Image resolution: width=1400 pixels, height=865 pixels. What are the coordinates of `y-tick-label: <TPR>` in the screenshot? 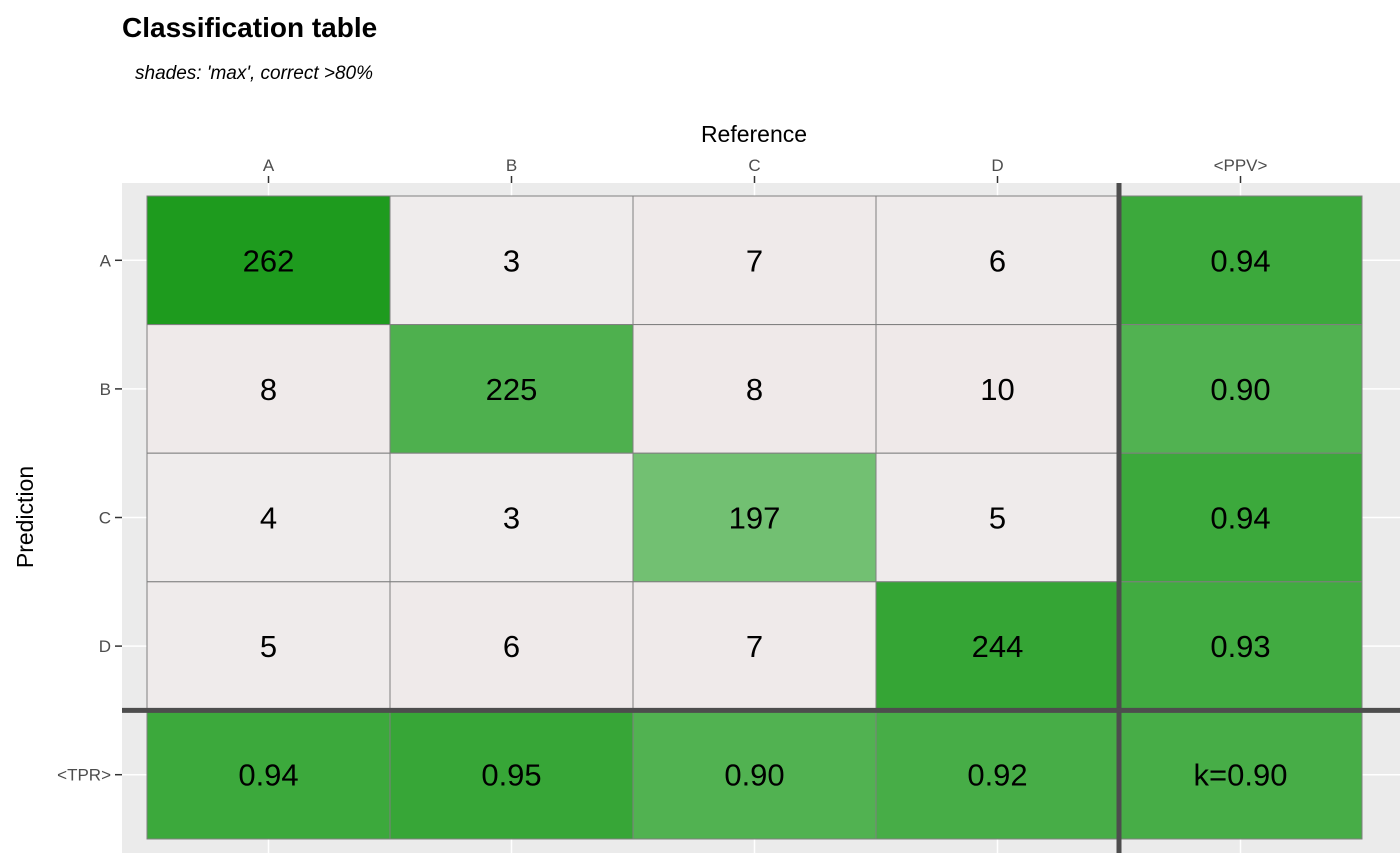 It's located at (84, 775).